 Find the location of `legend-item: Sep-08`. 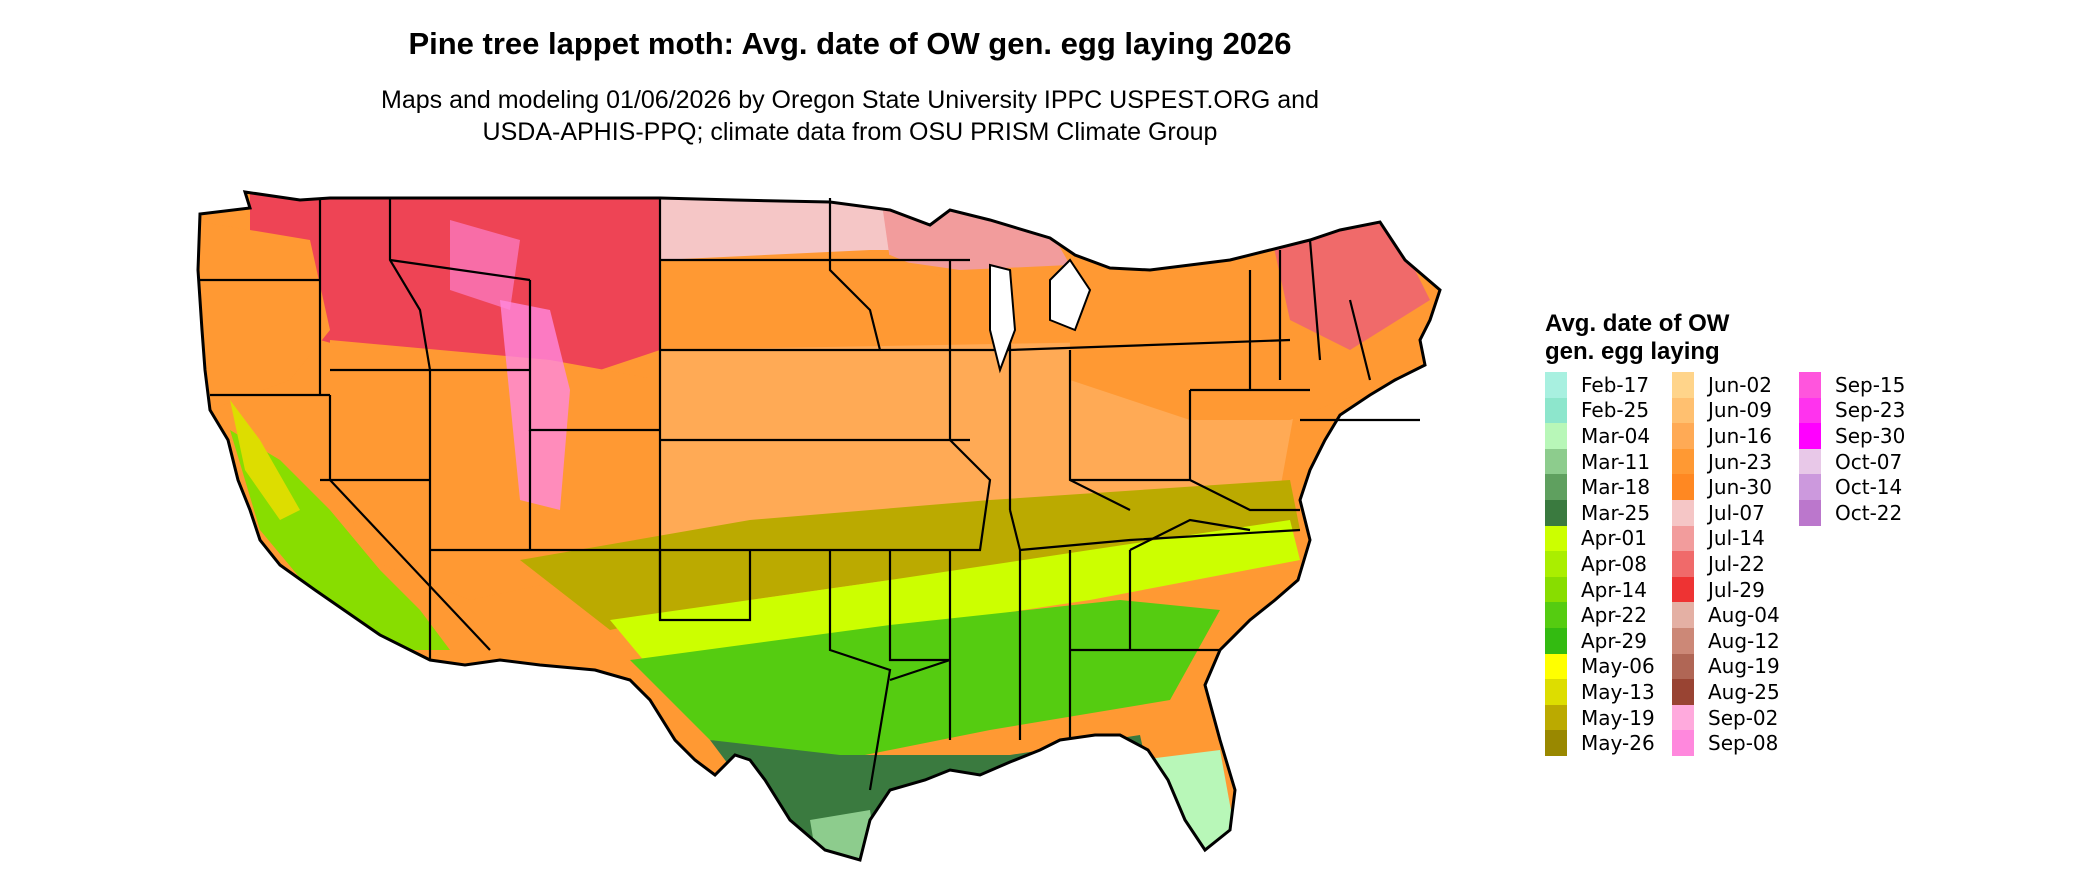

legend-item: Sep-08 is located at coordinates (1739, 743).